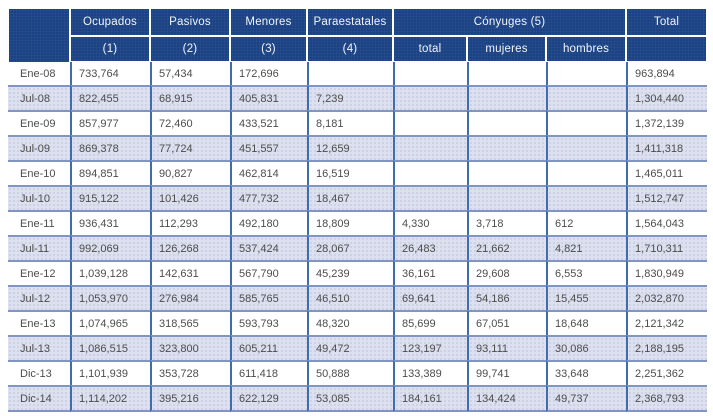 The width and height of the screenshot is (713, 416). Describe the element at coordinates (39, 197) in the screenshot. I see `row-label: Jul-10` at that location.